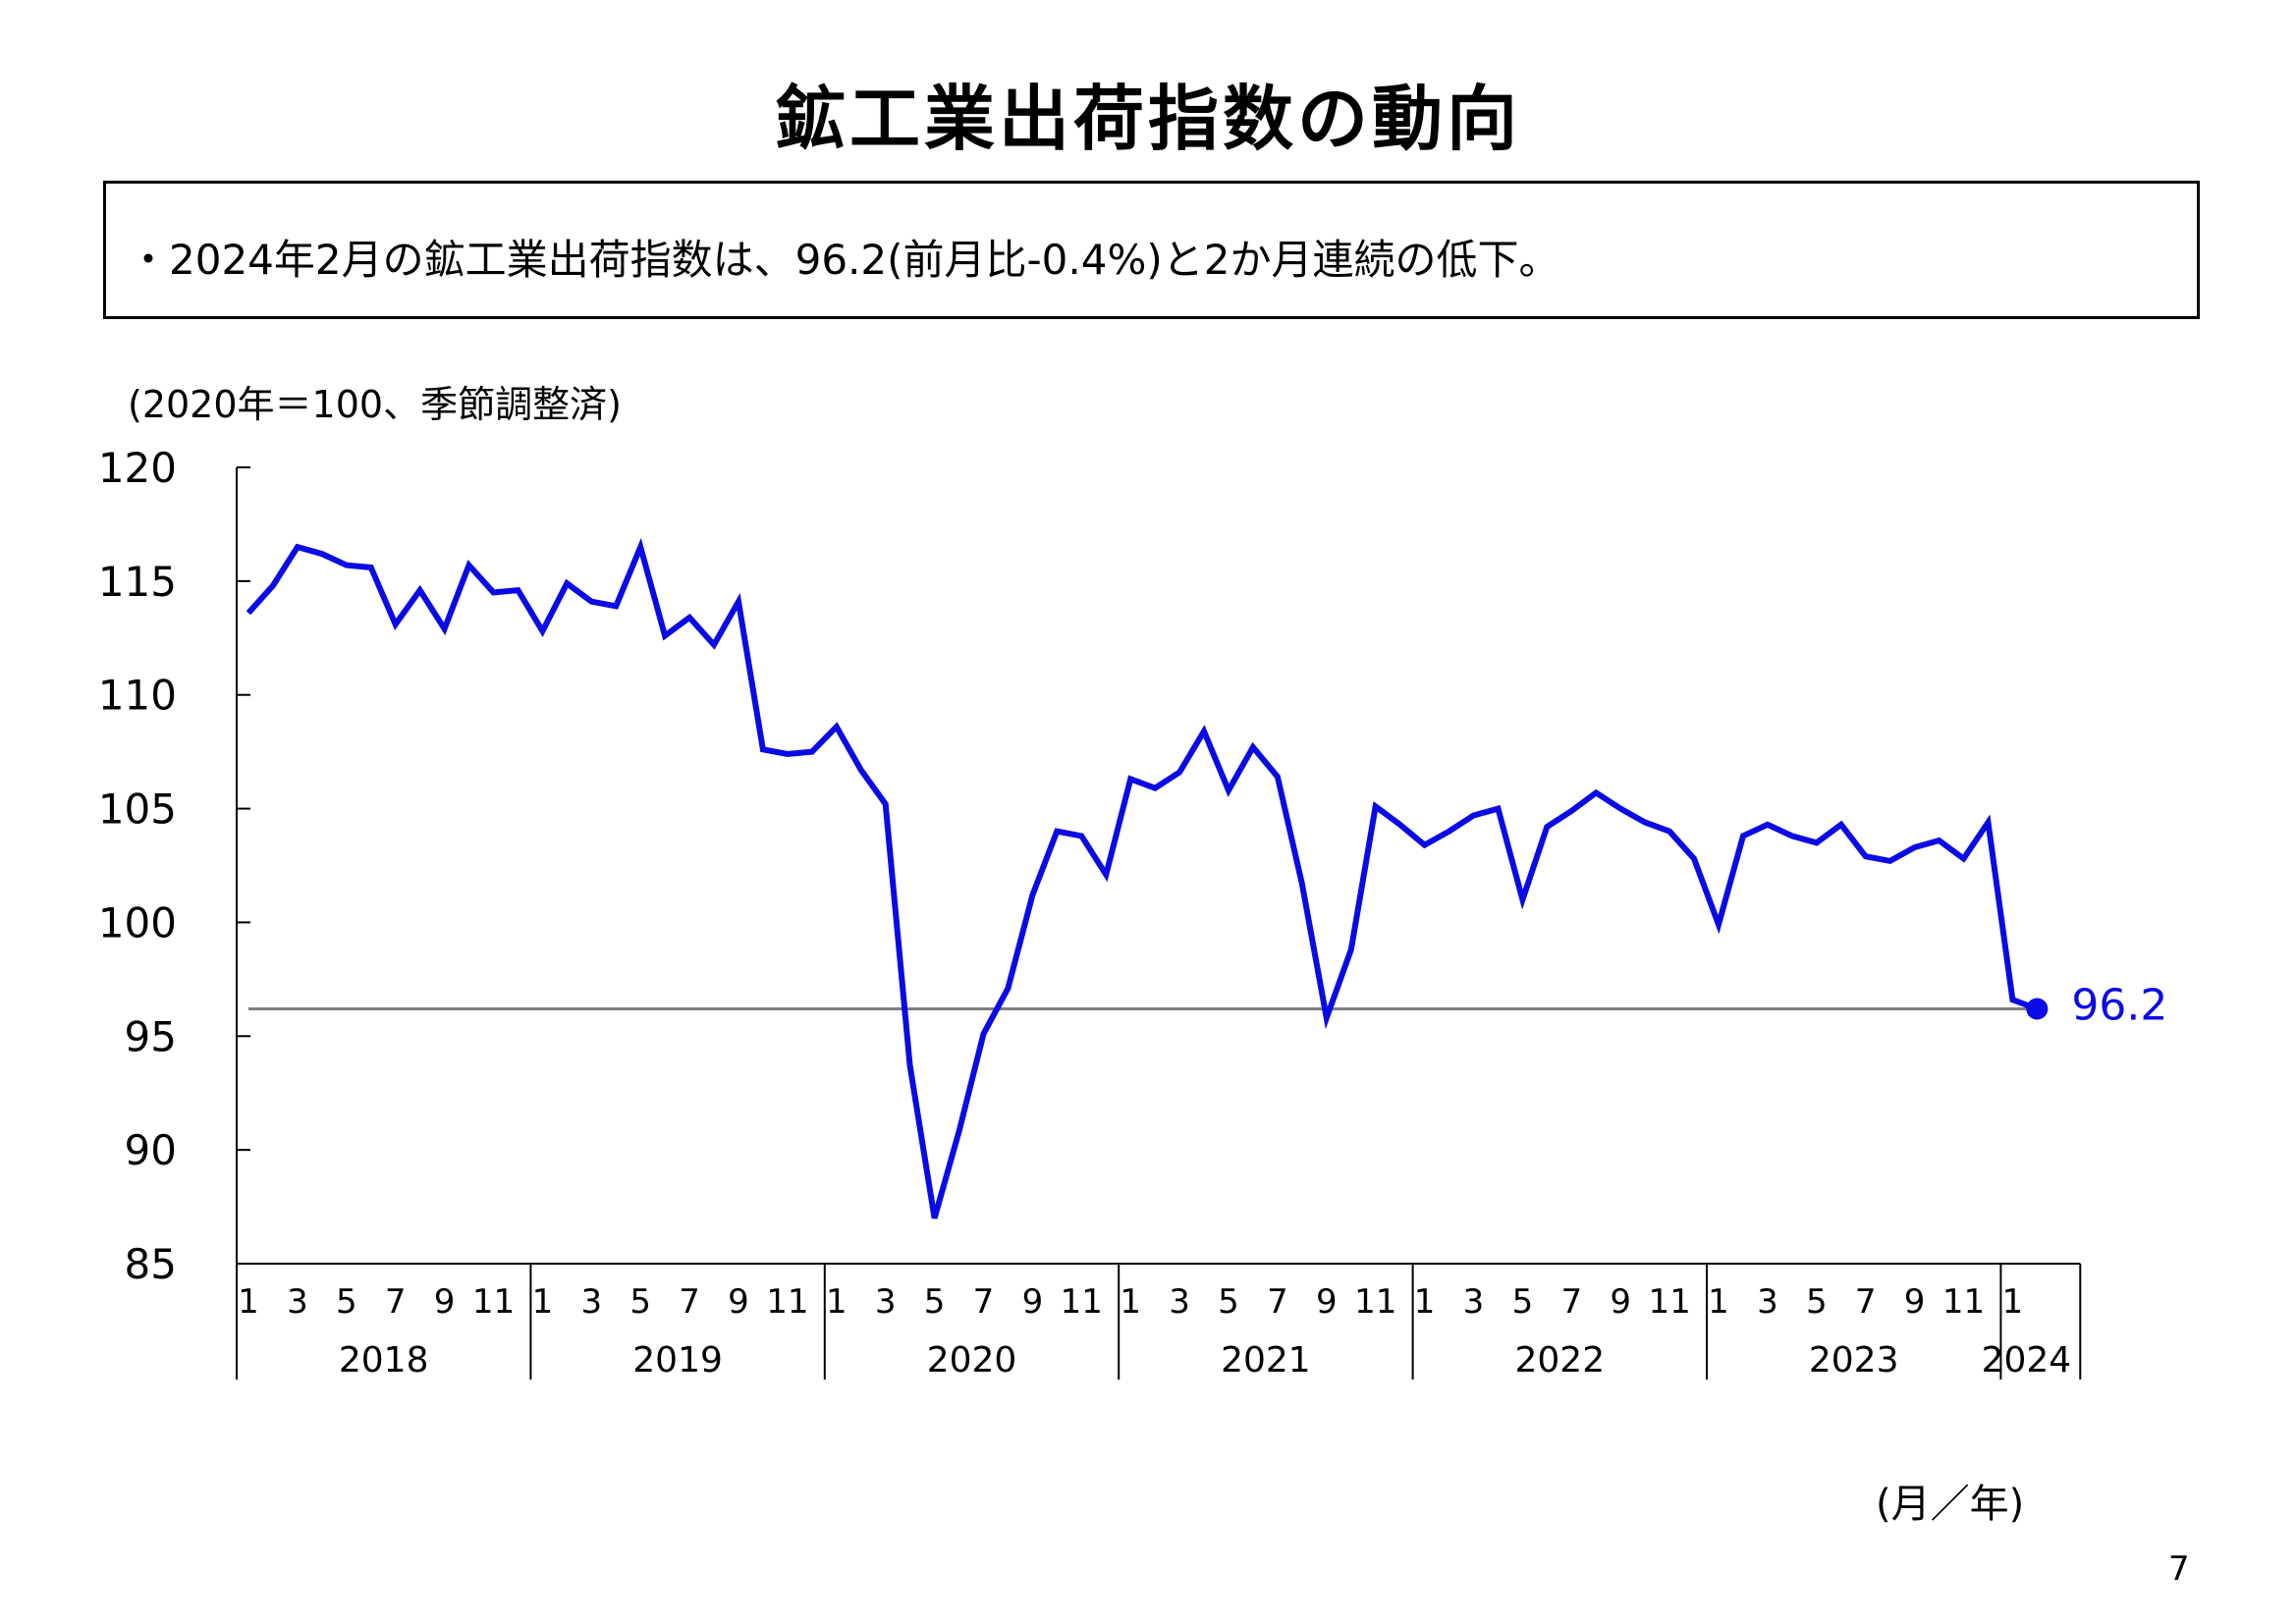 The height and width of the screenshot is (1624, 2296). What do you see at coordinates (384, 1360) in the screenshot?
I see `year-label: 2018` at bounding box center [384, 1360].